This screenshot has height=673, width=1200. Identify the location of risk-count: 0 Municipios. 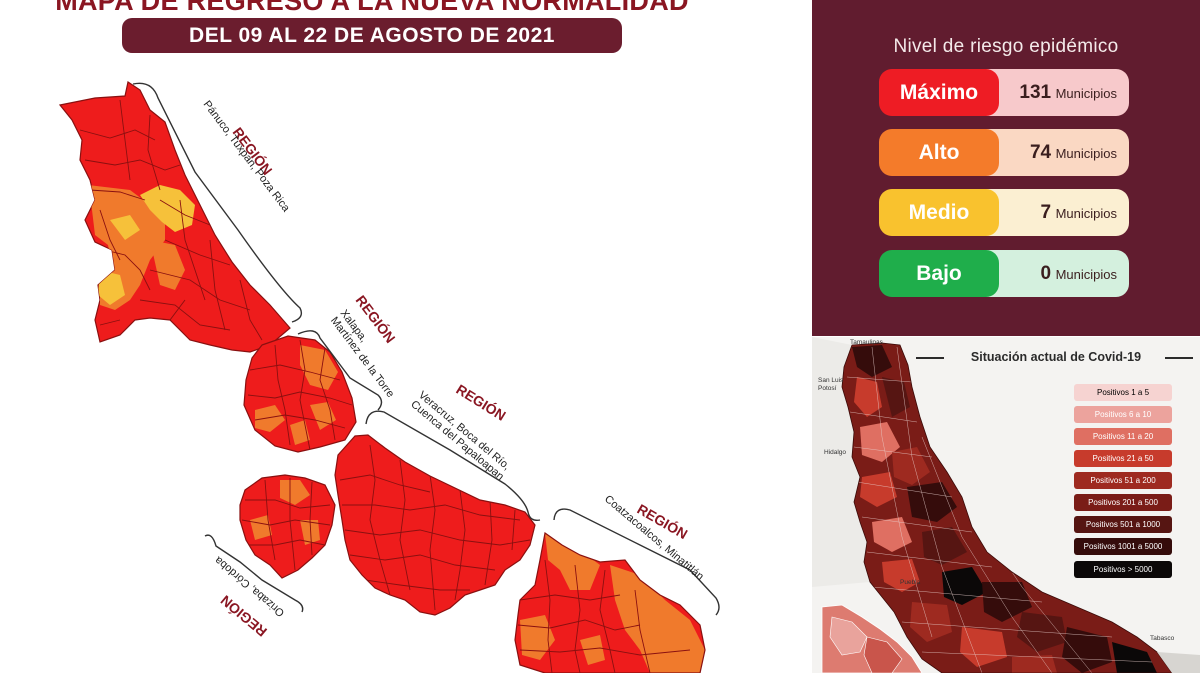
(1052, 273).